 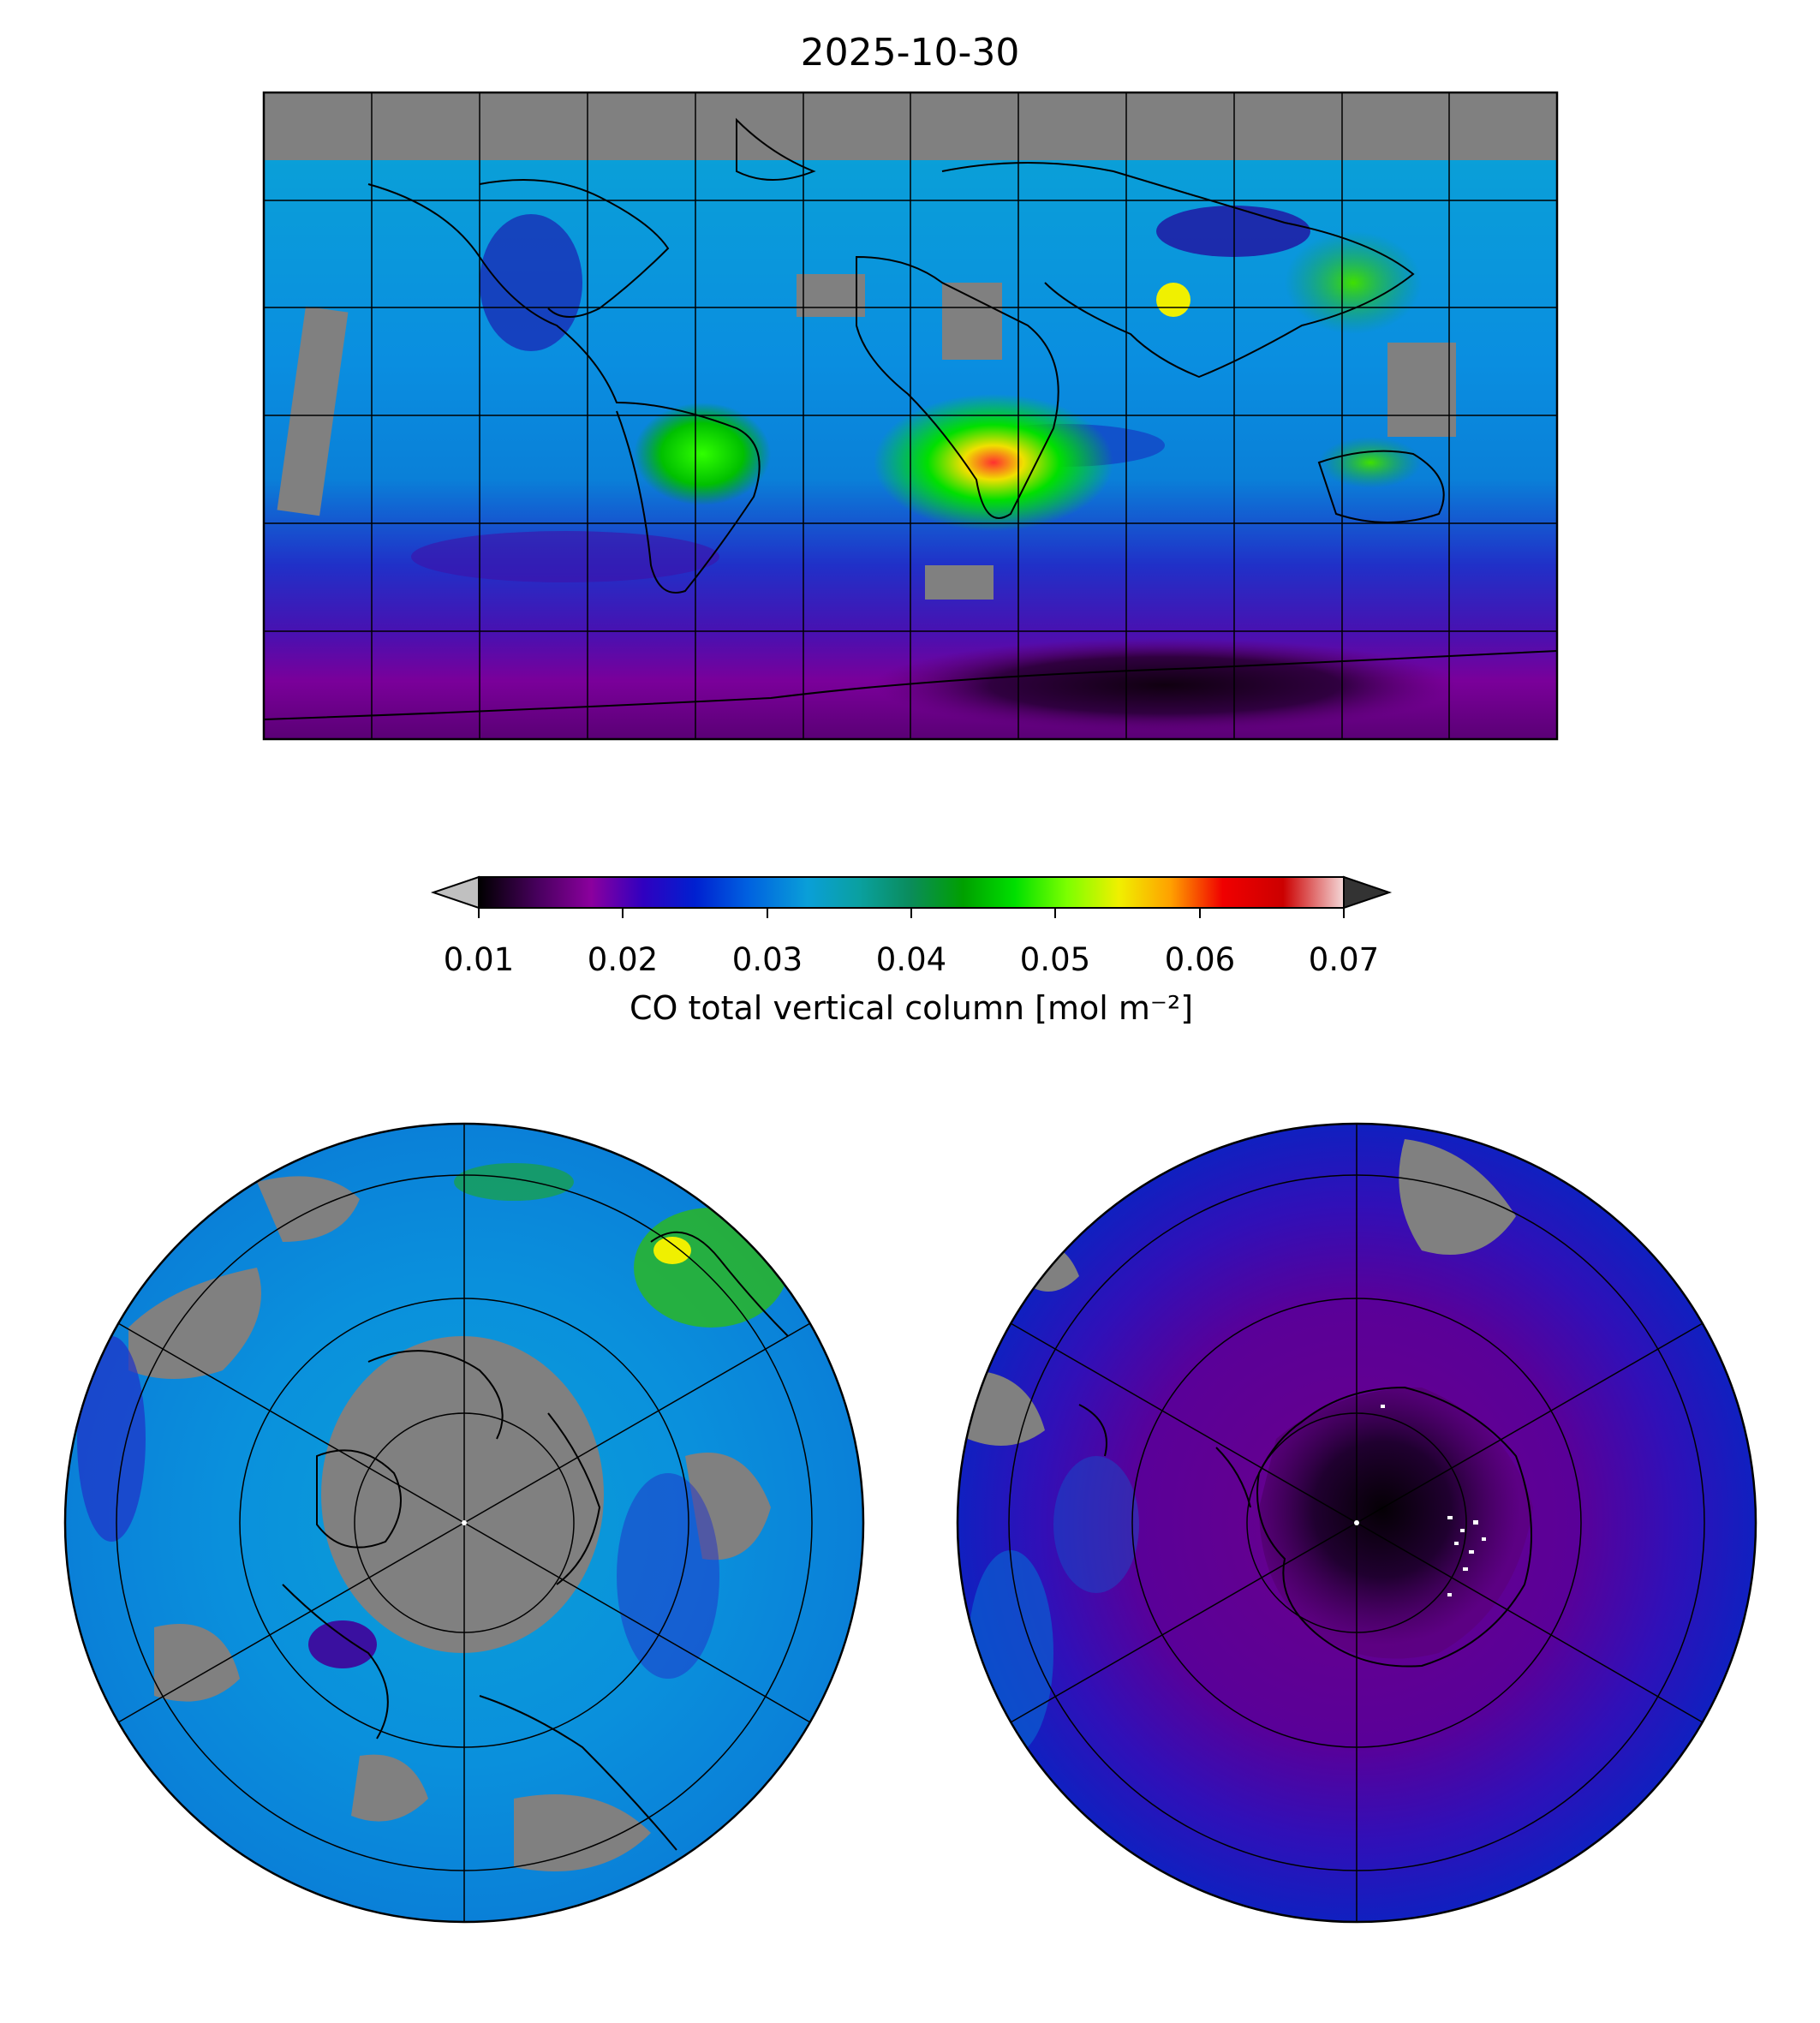 I want to click on colorbar-under-arrow, so click(x=455, y=892).